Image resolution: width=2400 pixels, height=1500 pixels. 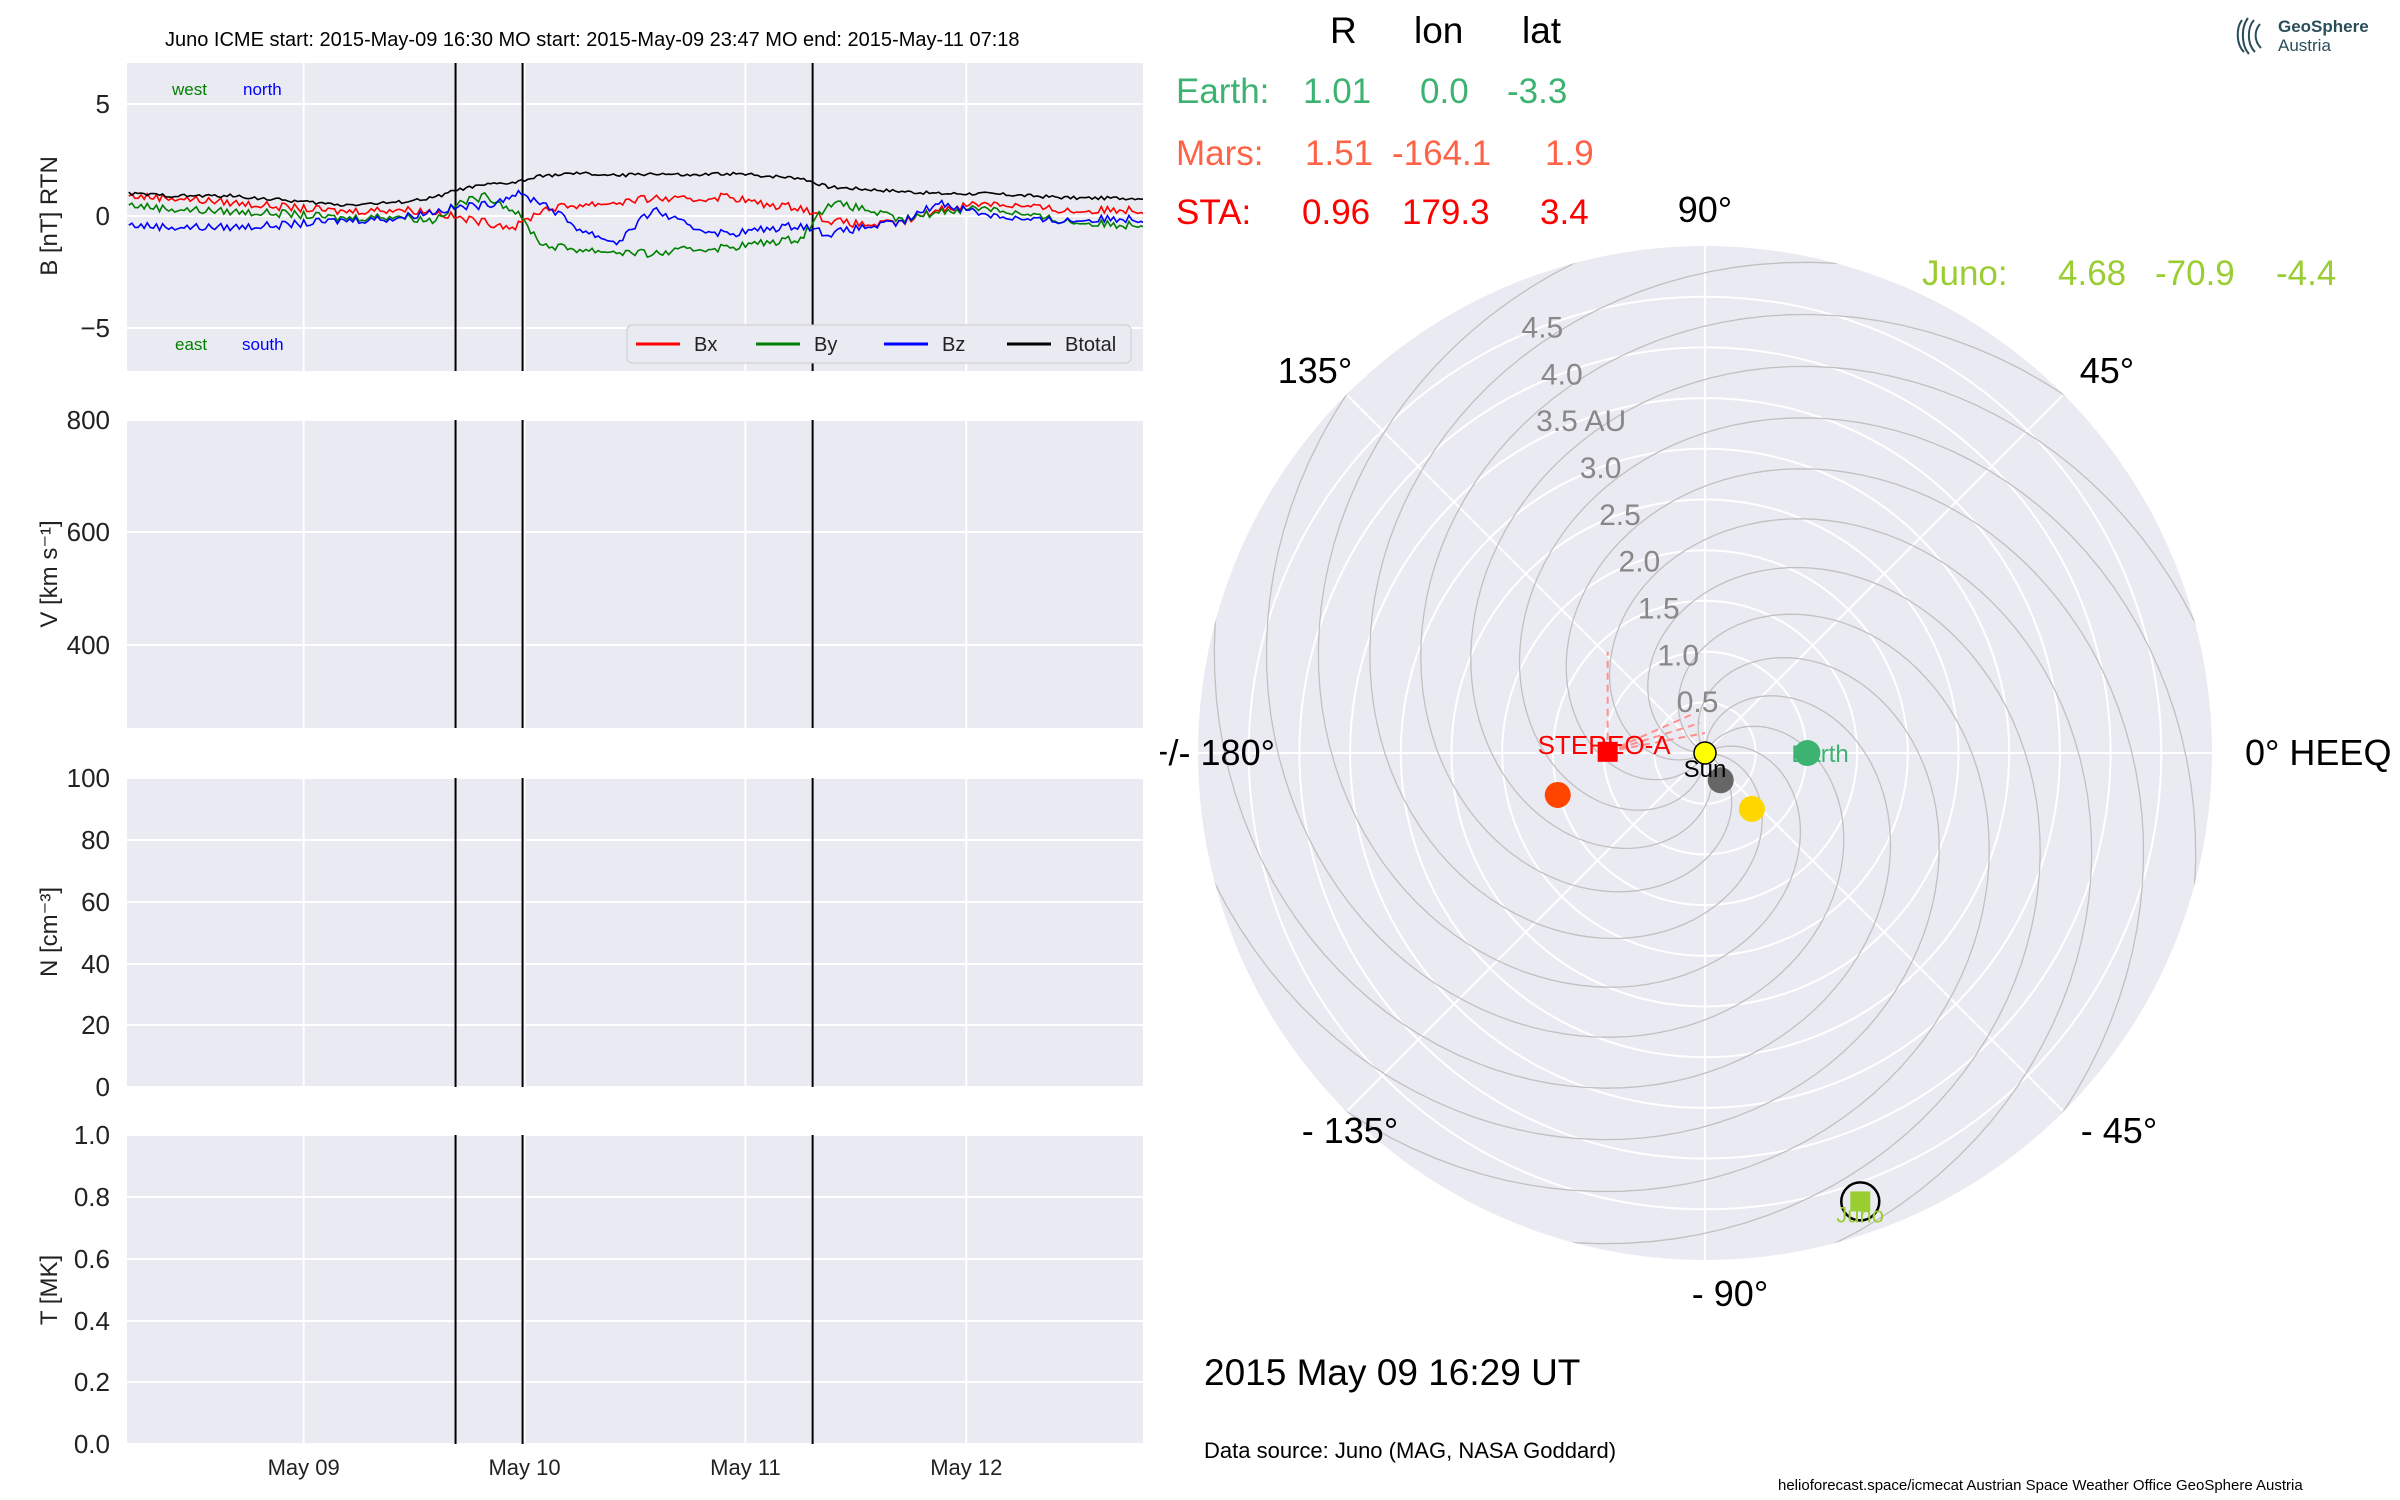 I want to click on col-lon-header: lon, so click(x=1439, y=30).